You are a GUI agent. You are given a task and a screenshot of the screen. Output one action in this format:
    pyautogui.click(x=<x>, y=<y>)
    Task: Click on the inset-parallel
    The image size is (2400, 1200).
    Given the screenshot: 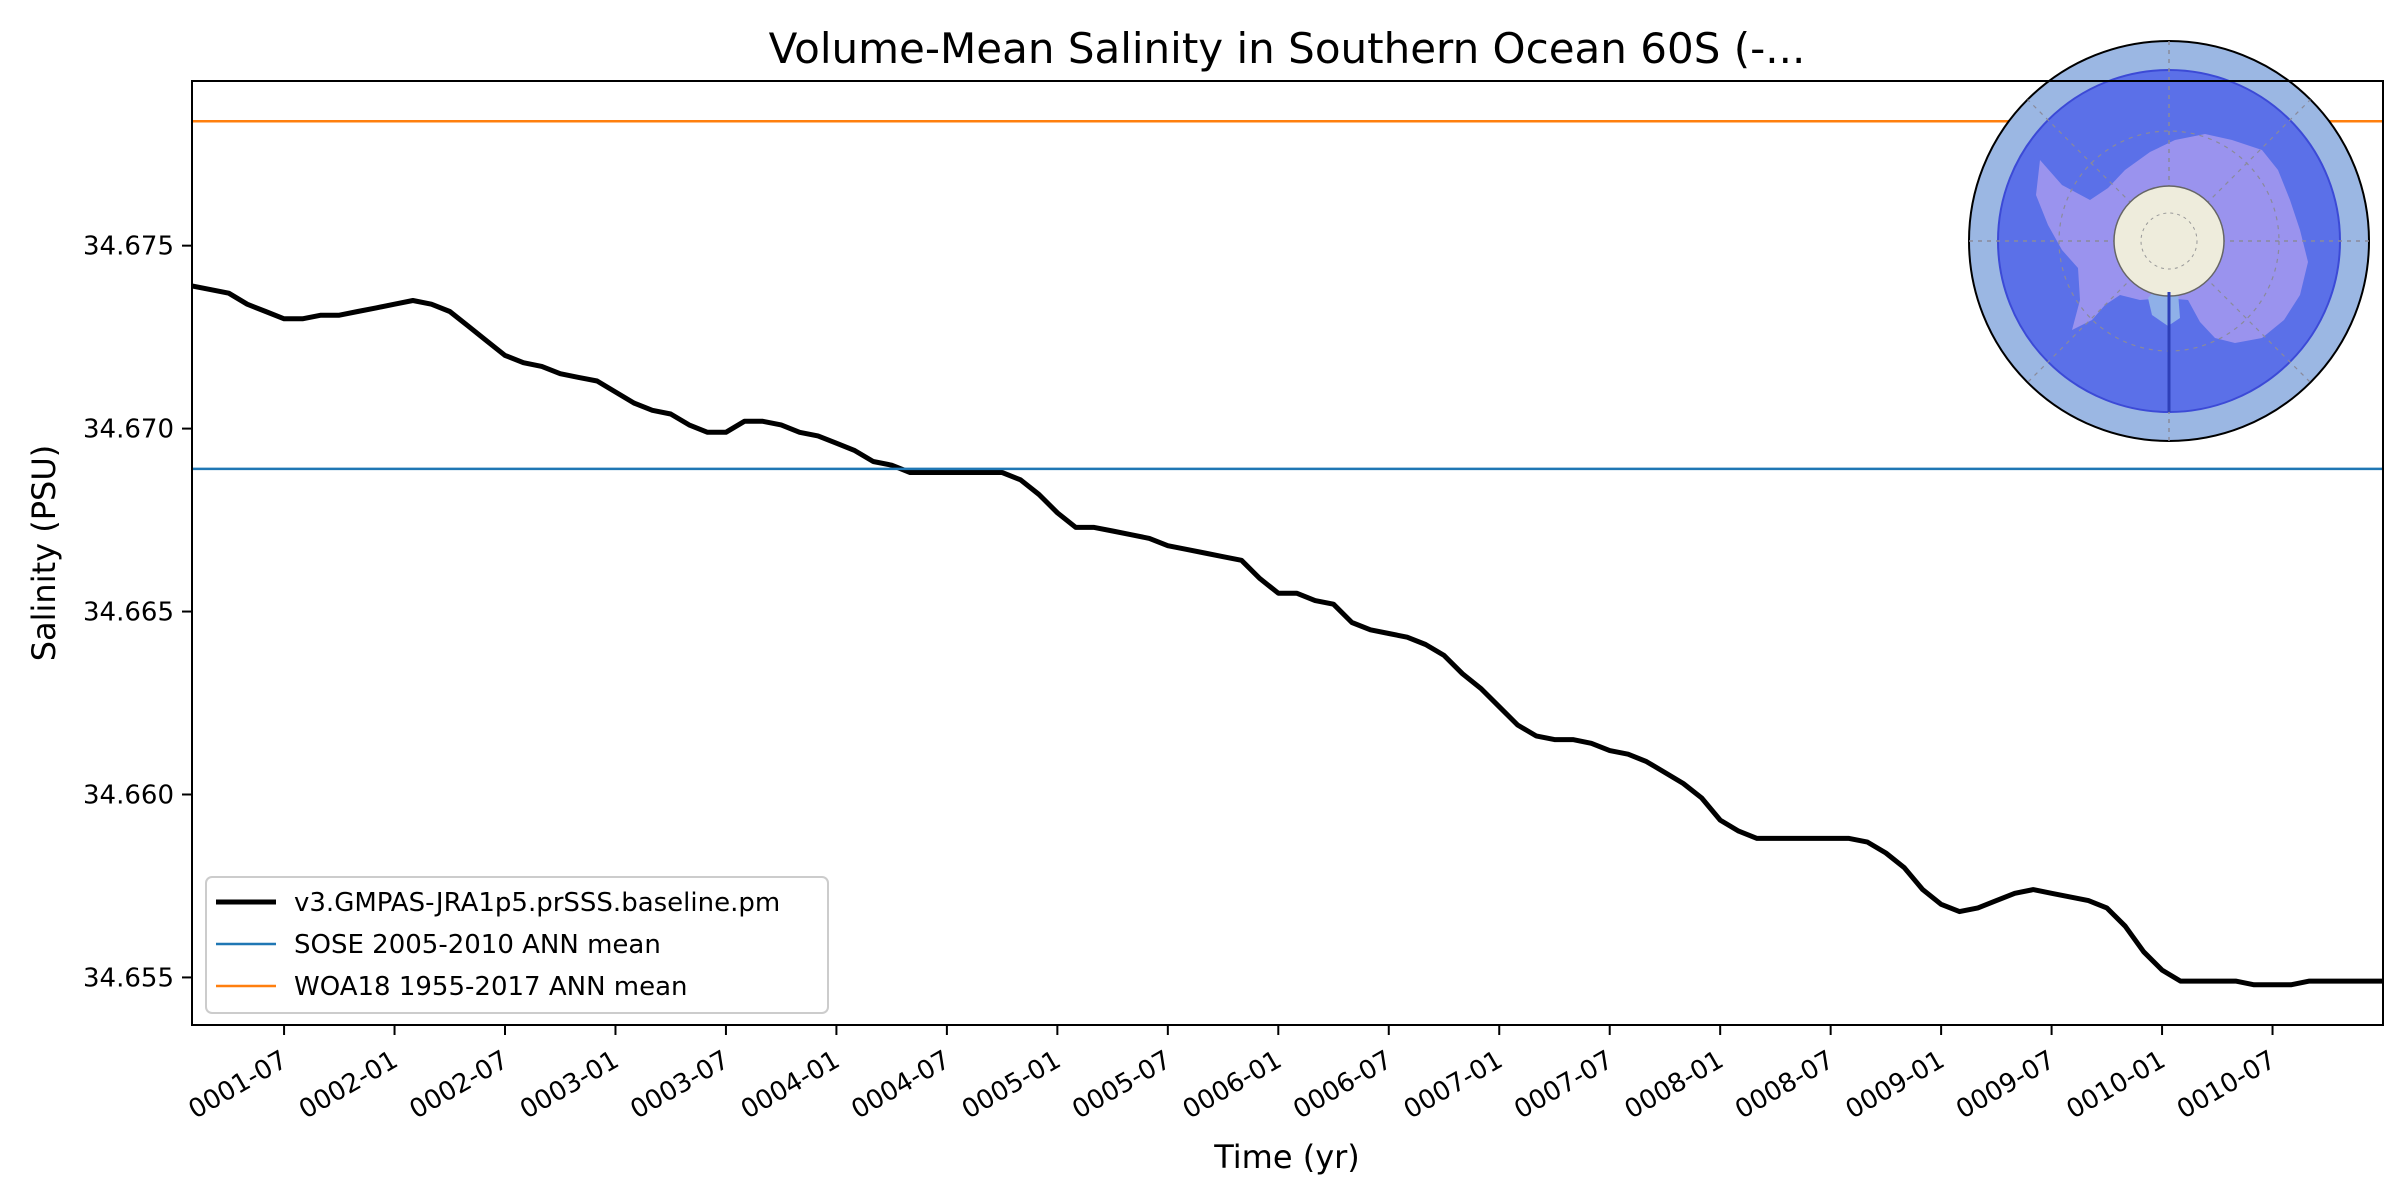 What is the action you would take?
    pyautogui.click(x=2169, y=241)
    